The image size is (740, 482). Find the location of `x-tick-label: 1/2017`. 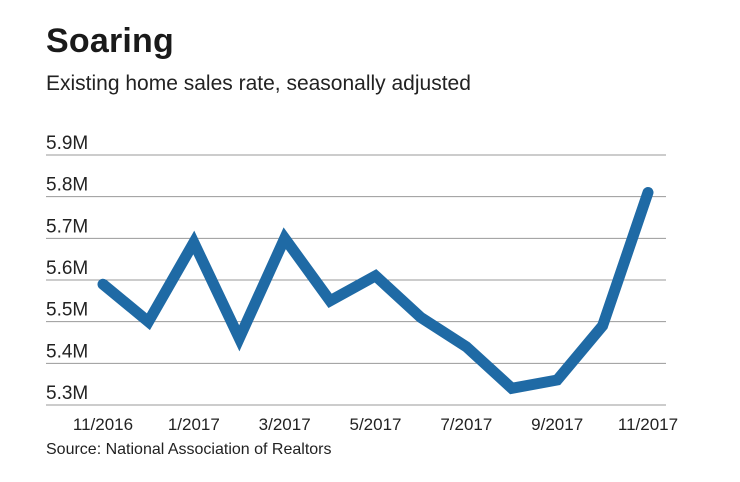

x-tick-label: 1/2017 is located at coordinates (194, 424).